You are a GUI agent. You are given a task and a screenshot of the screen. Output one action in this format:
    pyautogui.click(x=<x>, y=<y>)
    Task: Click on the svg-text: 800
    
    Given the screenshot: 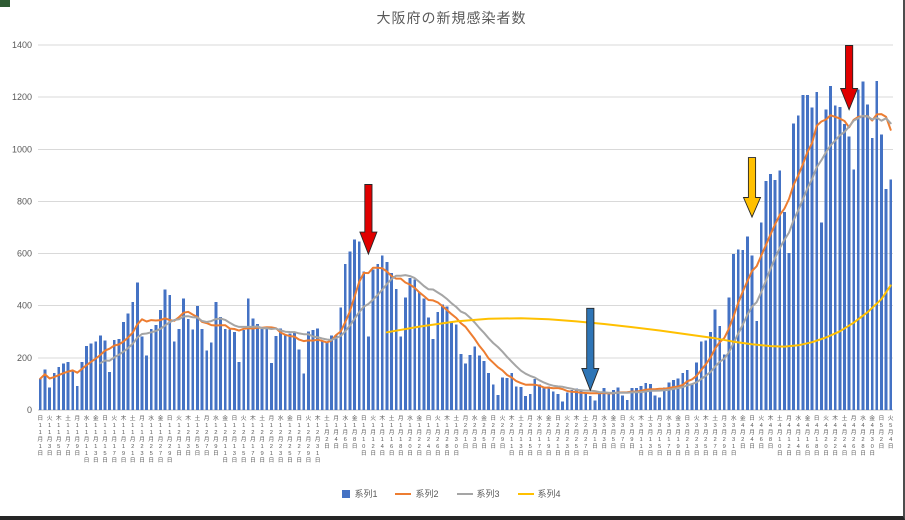 What is the action you would take?
    pyautogui.click(x=24, y=201)
    